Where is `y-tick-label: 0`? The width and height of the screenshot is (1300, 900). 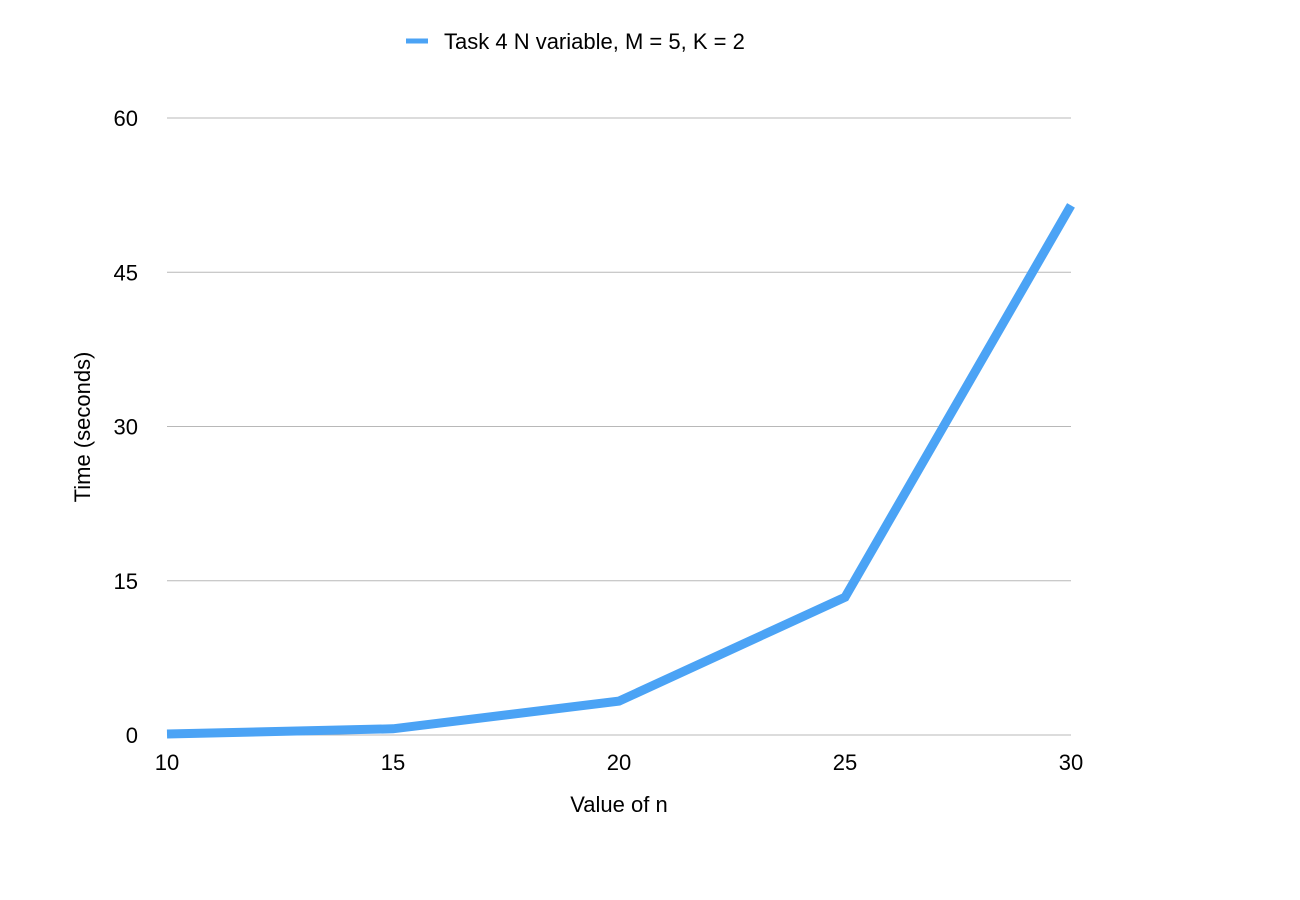 y-tick-label: 0 is located at coordinates (132, 735).